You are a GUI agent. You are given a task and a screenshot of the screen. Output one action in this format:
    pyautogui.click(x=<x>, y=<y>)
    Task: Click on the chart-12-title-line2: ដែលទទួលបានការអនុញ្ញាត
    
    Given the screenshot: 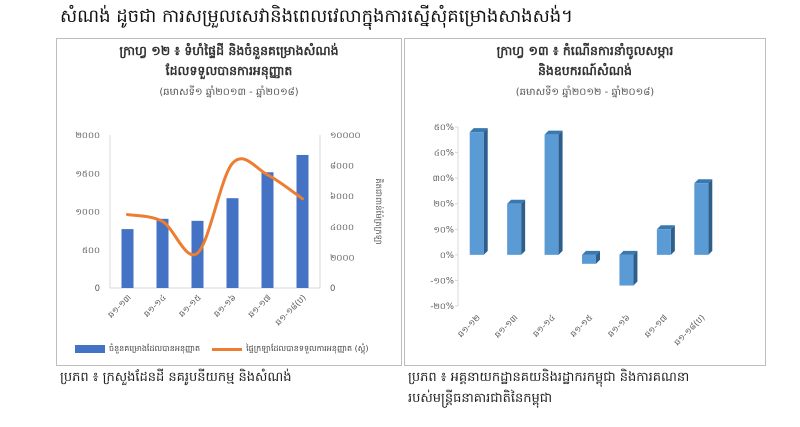 What is the action you would take?
    pyautogui.click(x=229, y=70)
    